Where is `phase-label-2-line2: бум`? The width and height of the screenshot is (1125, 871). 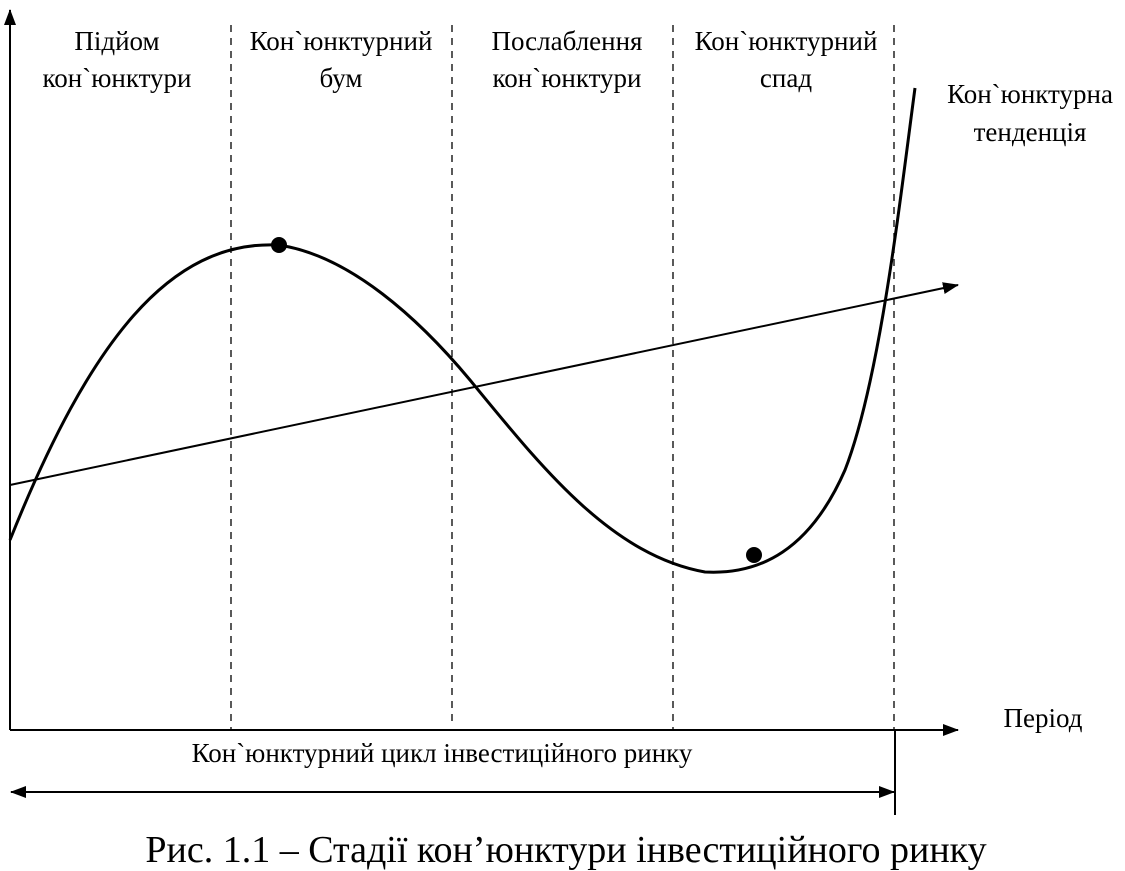 phase-label-2-line2: бум is located at coordinates (341, 78).